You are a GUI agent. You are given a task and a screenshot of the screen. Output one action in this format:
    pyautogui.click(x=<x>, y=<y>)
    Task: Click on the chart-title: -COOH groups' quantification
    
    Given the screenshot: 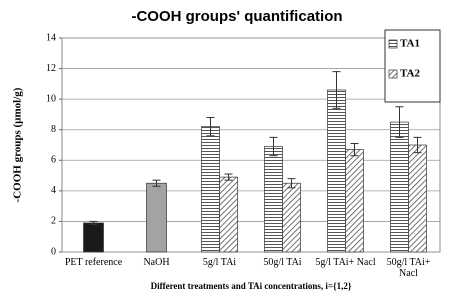 What is the action you would take?
    pyautogui.click(x=236, y=16)
    